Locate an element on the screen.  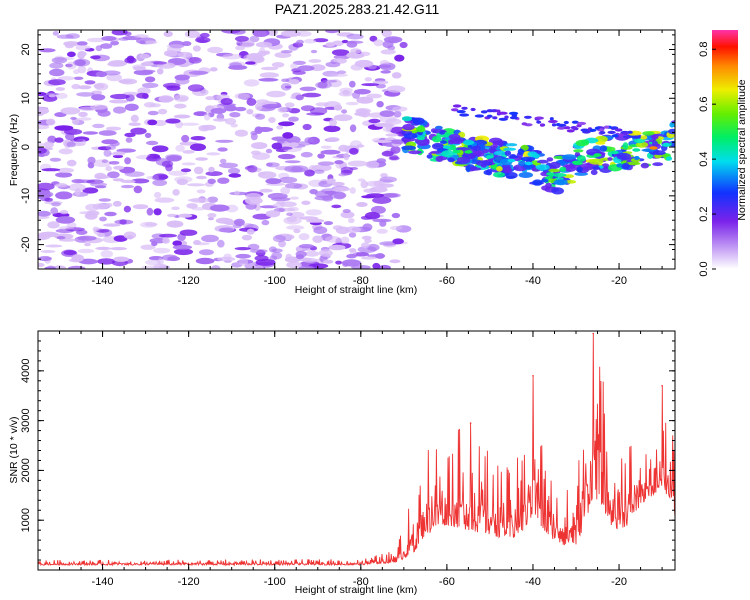
colorbar-ticks: 0.0 0.2 0.4 0.6 0.8 is located at coordinates (707, 159).